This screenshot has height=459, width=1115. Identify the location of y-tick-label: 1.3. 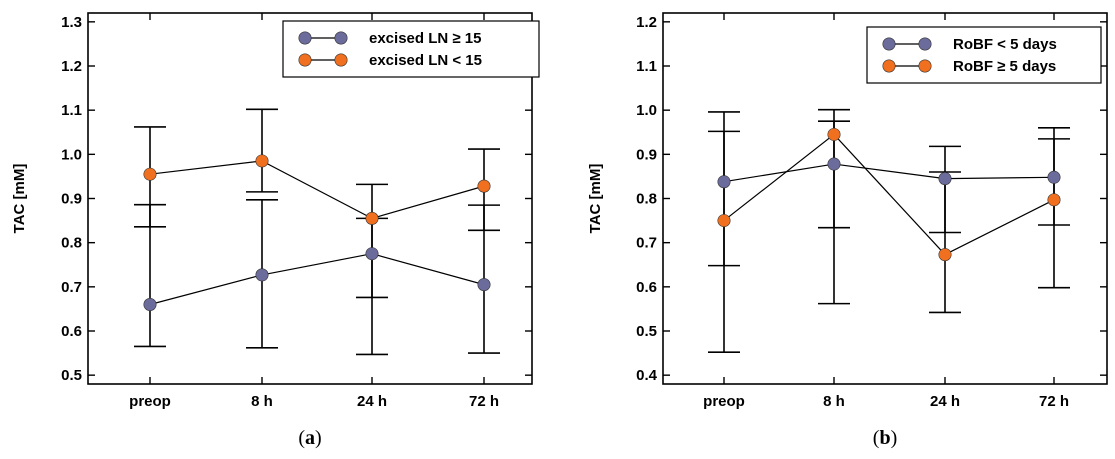
(71, 22).